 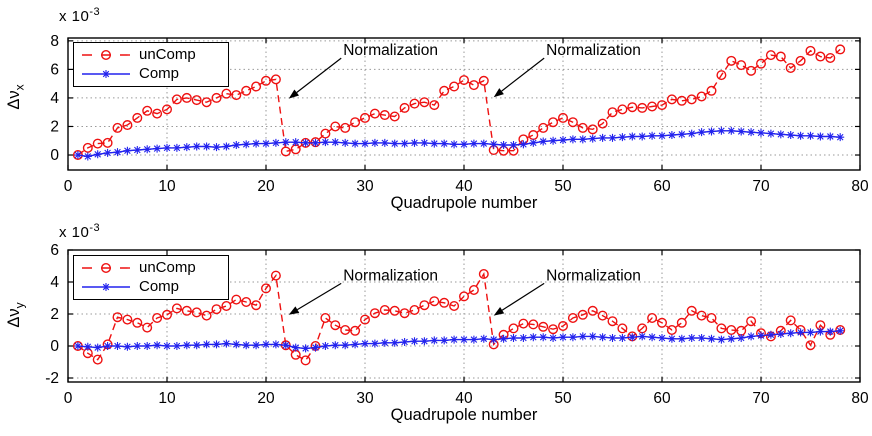 I want to click on x-tick-label: 30, so click(x=365, y=398).